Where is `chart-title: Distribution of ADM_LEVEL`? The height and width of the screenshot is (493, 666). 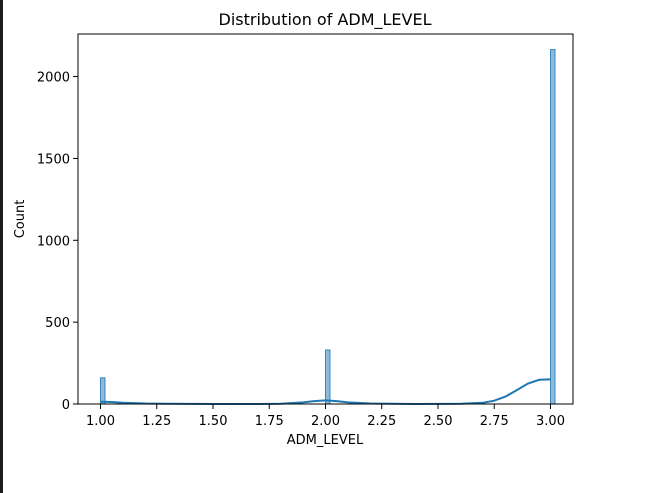
chart-title: Distribution of ADM_LEVEL is located at coordinates (325, 20).